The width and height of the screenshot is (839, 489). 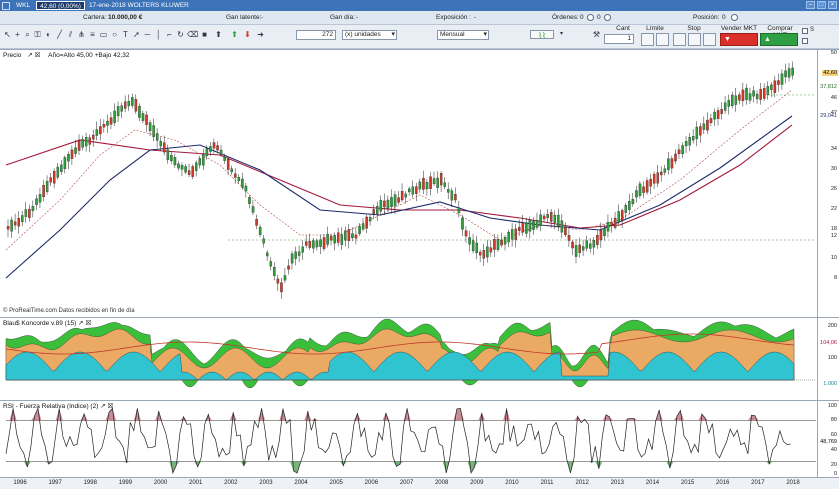 I want to click on limite-sell-button, so click(x=662, y=39).